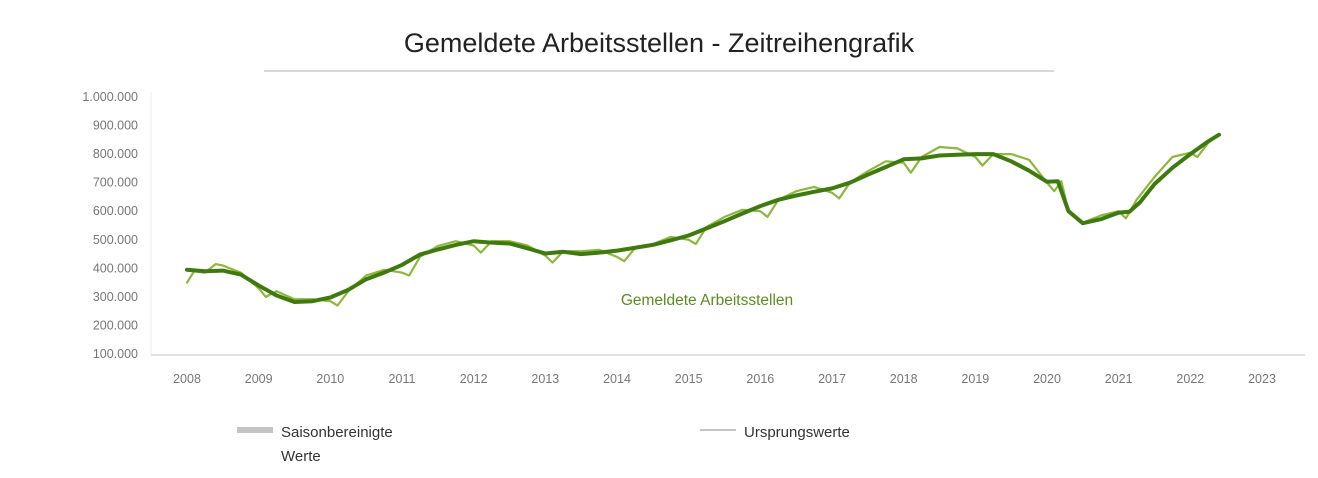  What do you see at coordinates (187, 379) in the screenshot?
I see `x-tick-label: 2008` at bounding box center [187, 379].